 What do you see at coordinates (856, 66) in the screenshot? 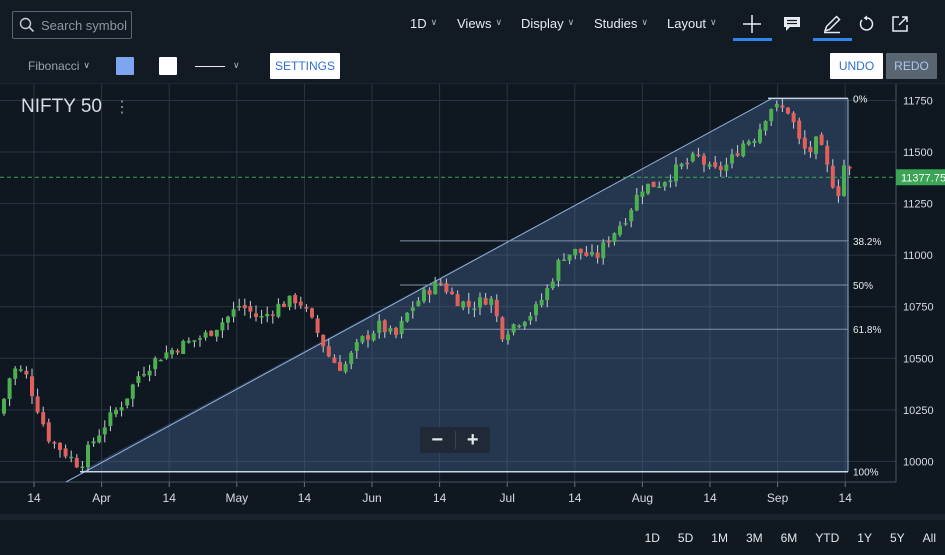
I see `undo-button: UNDO` at bounding box center [856, 66].